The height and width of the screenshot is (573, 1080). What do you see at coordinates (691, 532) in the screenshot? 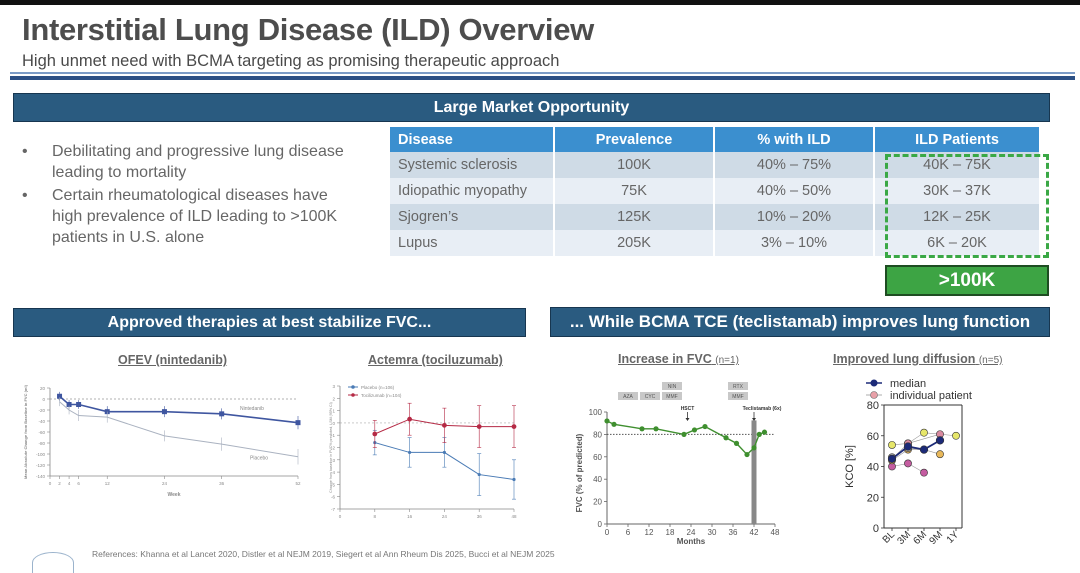
I see `fvc-x-tick-label: 24` at bounding box center [691, 532].